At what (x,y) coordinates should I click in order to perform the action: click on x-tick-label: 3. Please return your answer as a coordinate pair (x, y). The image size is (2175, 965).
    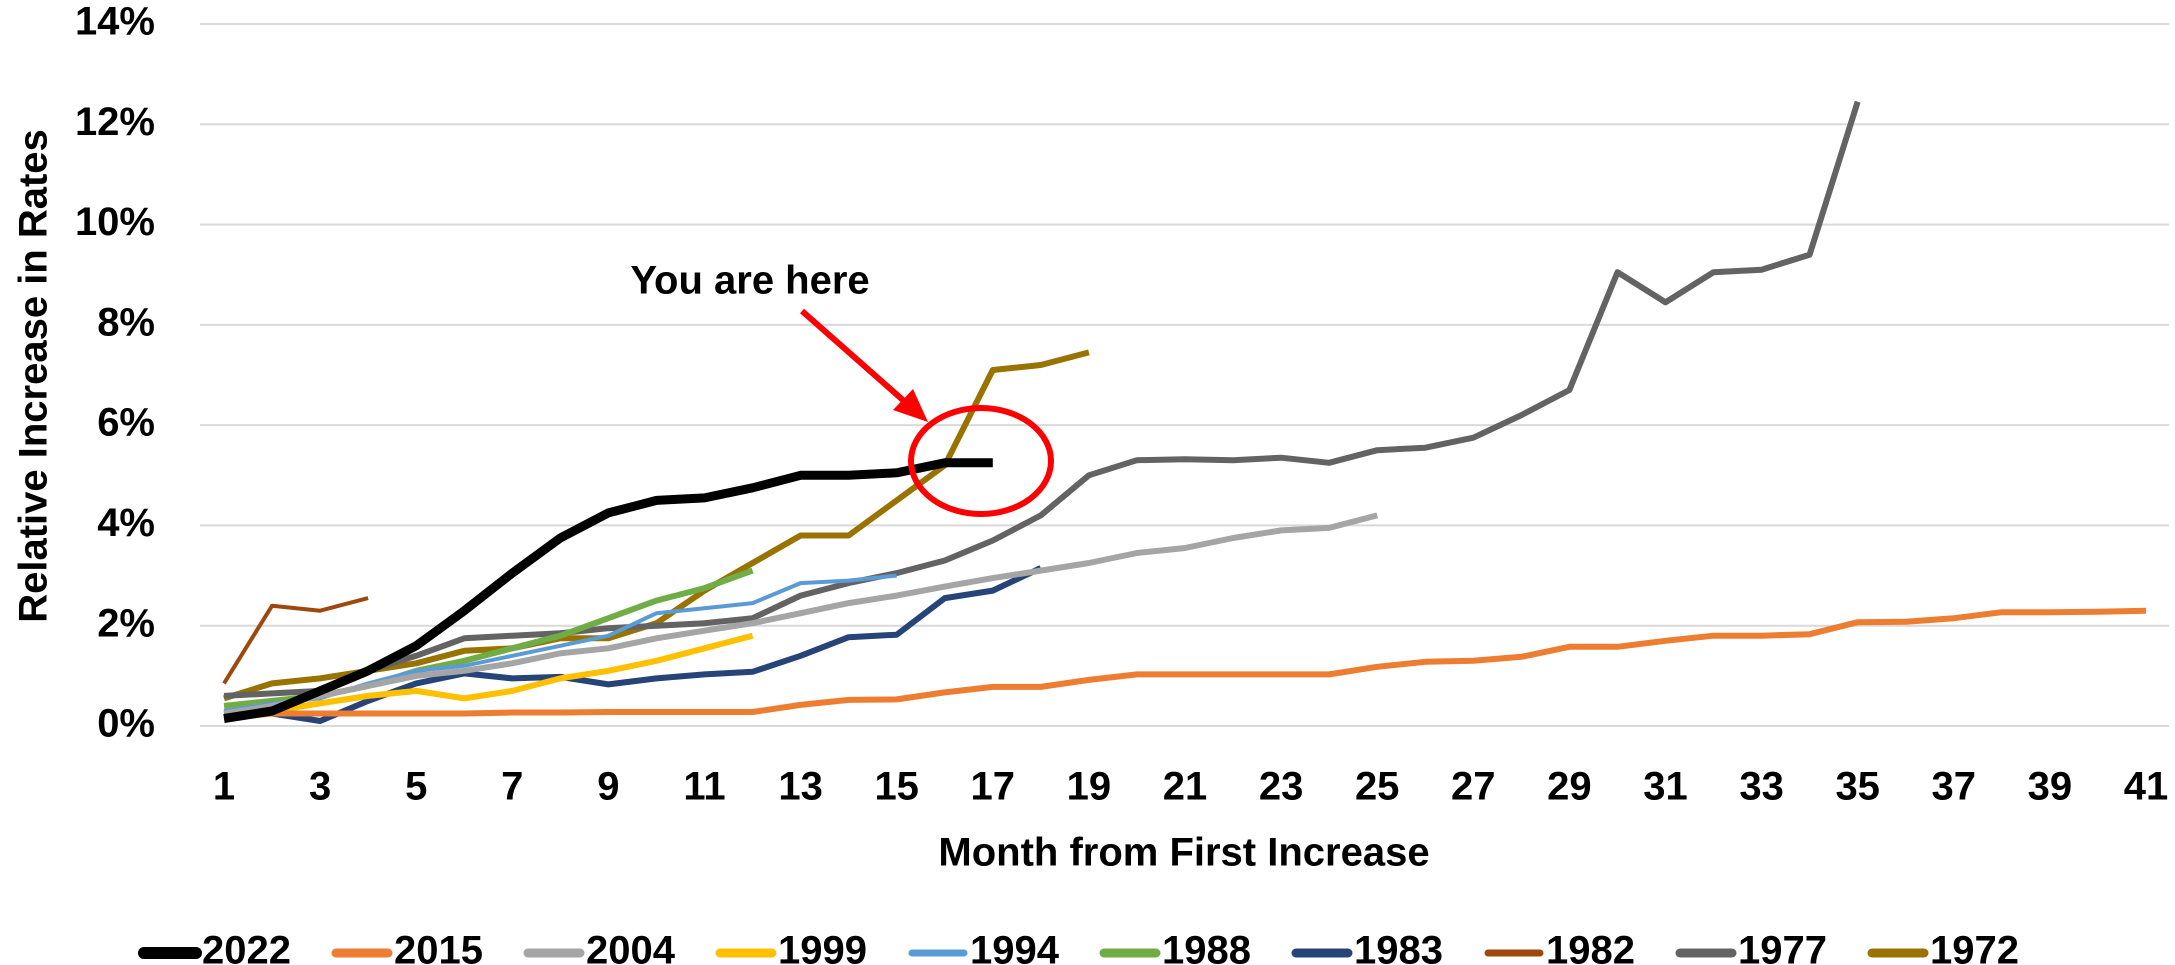
    Looking at the image, I should click on (320, 787).